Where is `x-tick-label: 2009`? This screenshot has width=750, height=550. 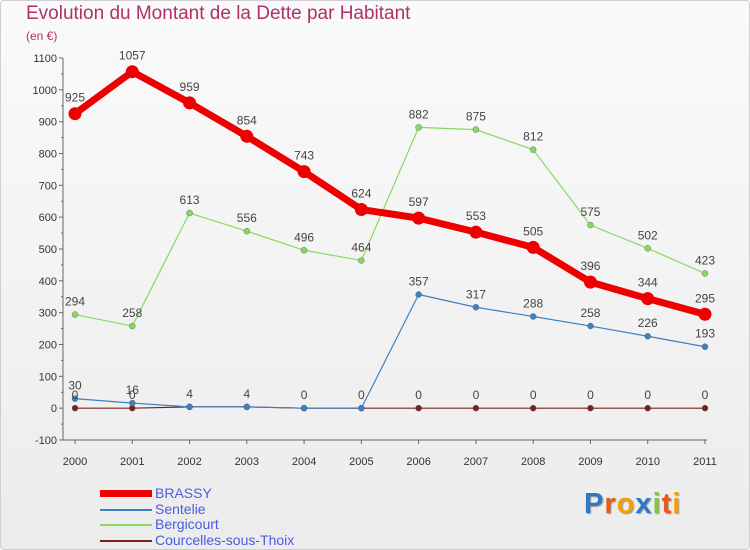
x-tick-label: 2009 is located at coordinates (590, 462).